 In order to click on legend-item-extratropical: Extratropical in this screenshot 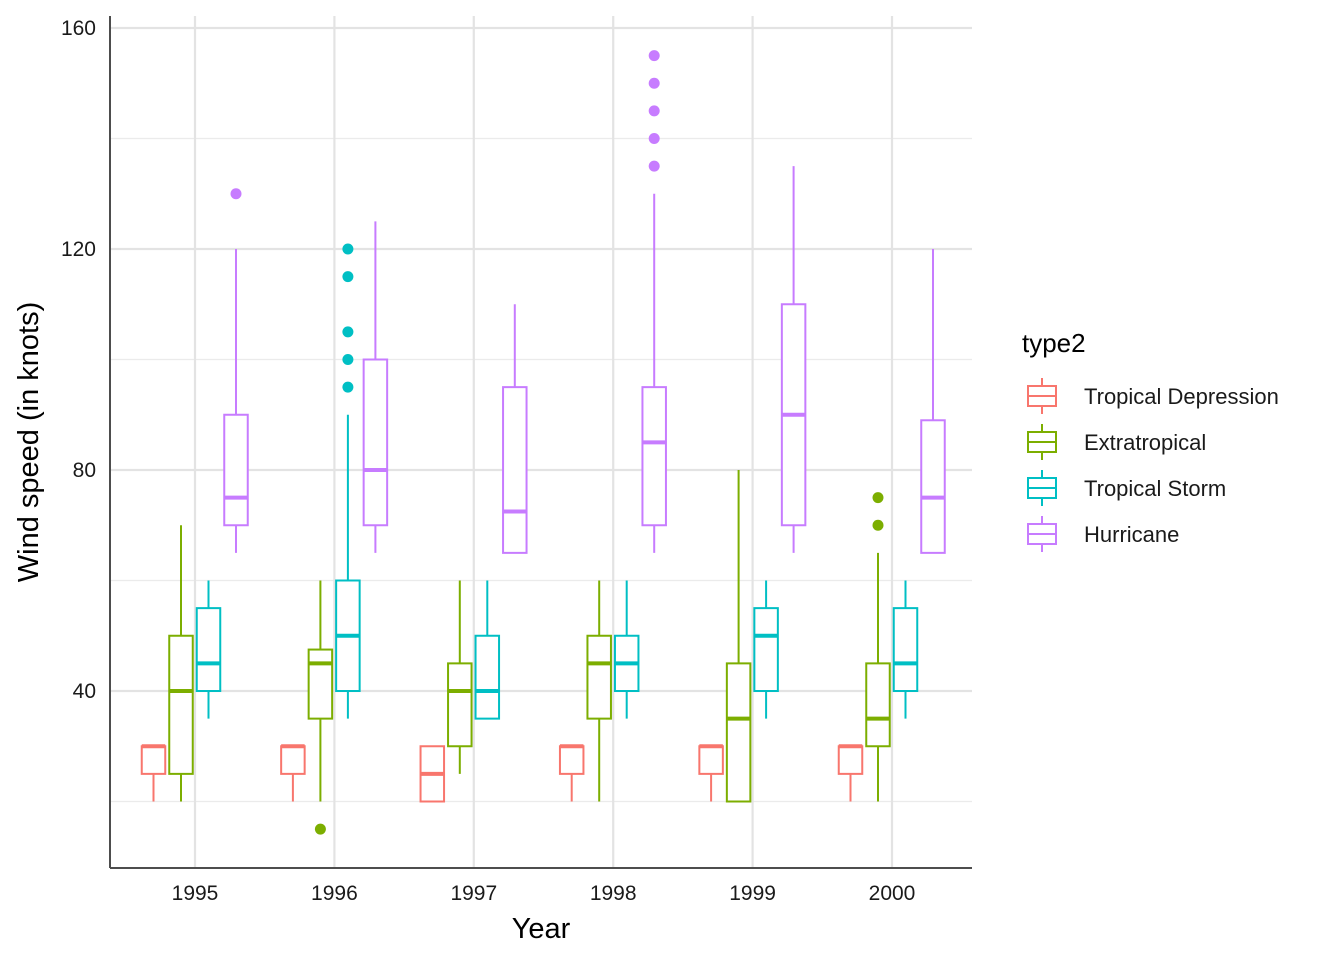, I will do `click(1116, 442)`.